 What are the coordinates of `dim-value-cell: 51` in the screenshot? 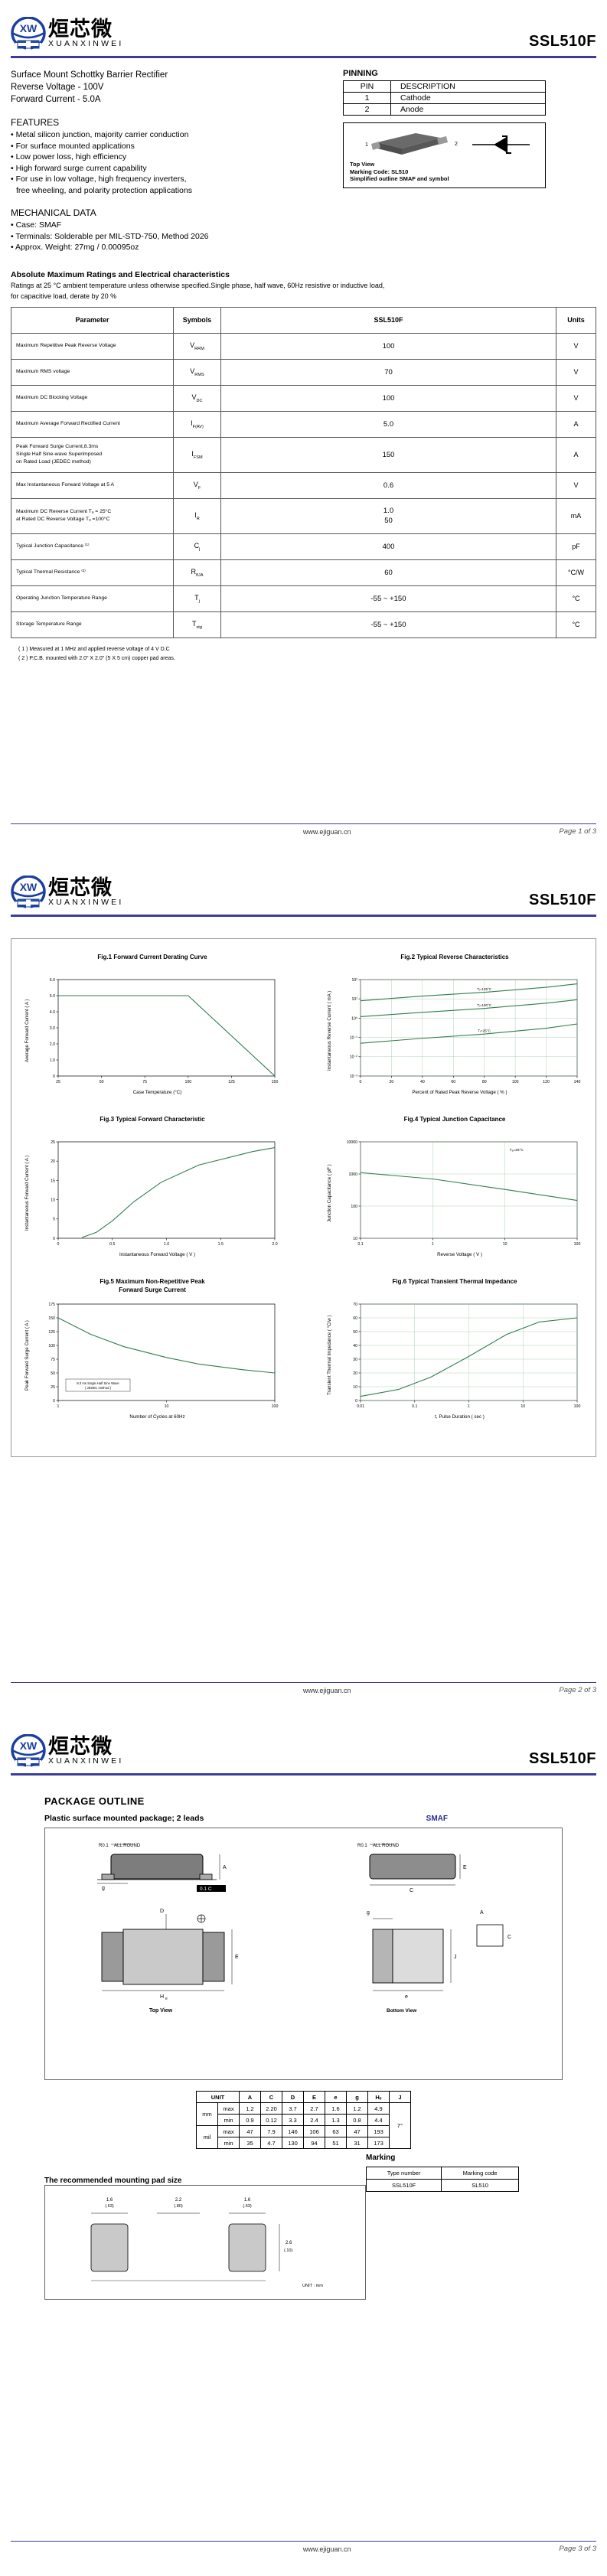 It's located at (336, 2143).